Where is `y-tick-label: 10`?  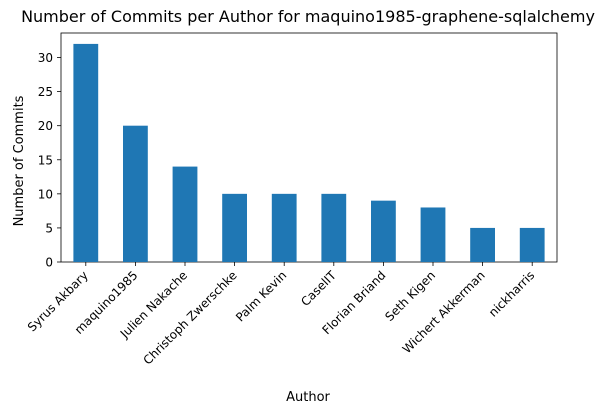
y-tick-label: 10 is located at coordinates (45, 194).